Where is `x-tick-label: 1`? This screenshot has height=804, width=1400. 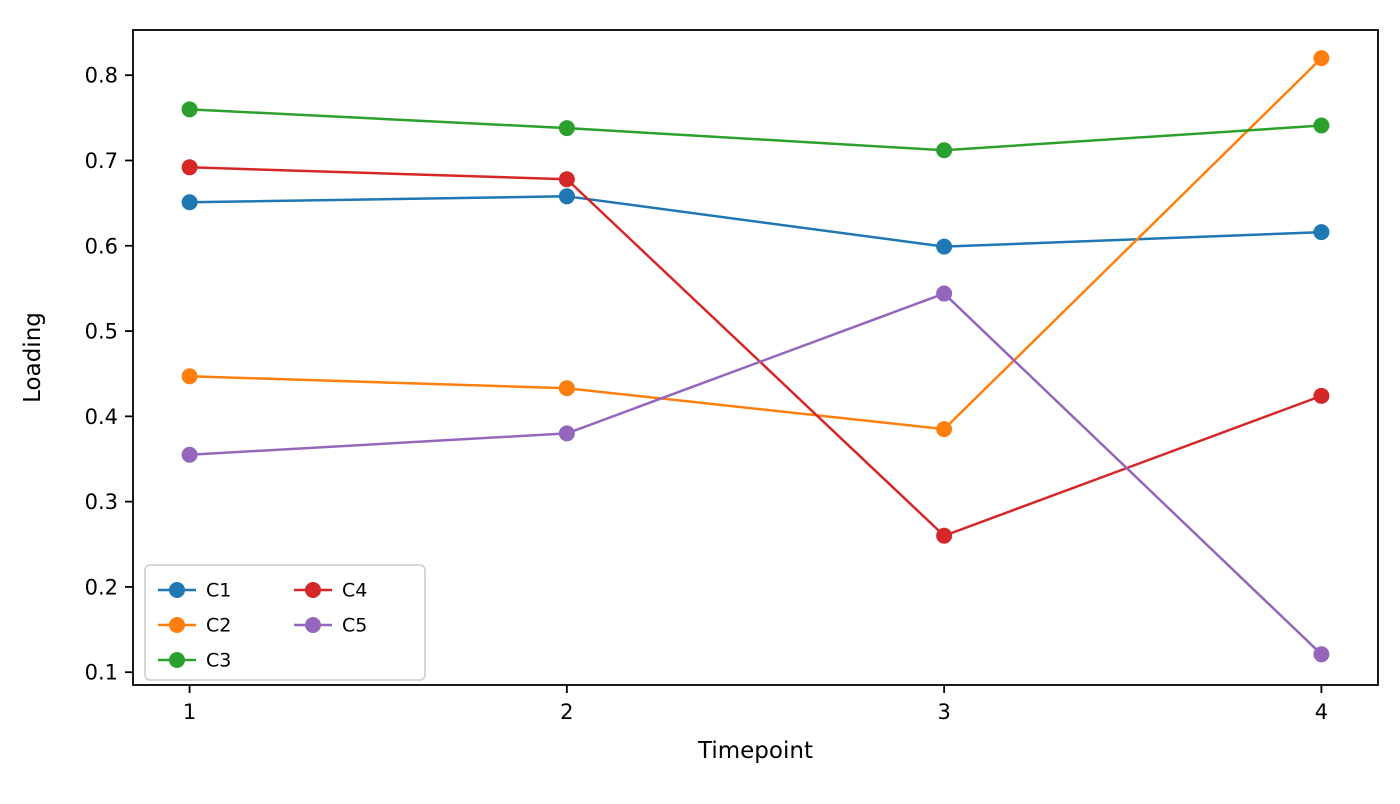
x-tick-label: 1 is located at coordinates (189, 712).